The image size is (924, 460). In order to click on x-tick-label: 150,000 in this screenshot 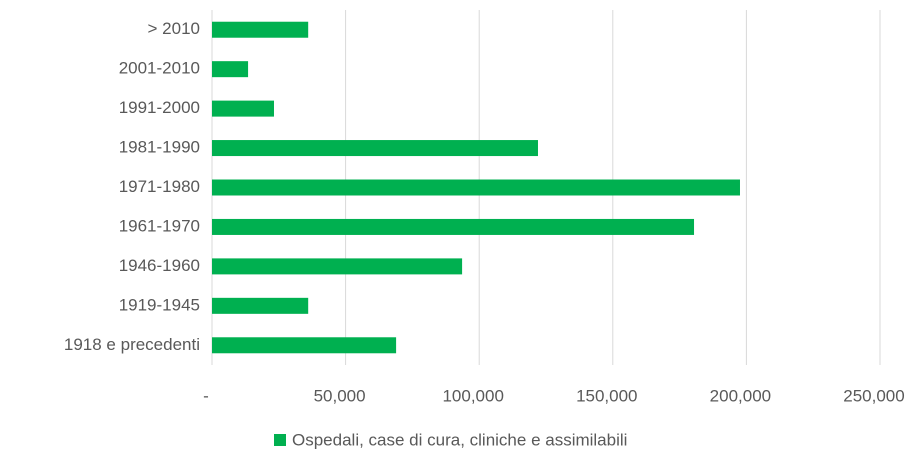, I will do `click(606, 395)`.